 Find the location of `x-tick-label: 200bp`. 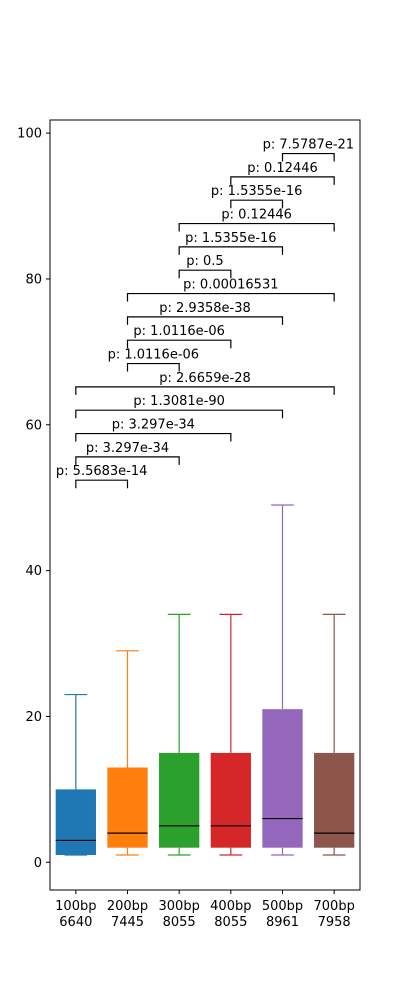

x-tick-label: 200bp is located at coordinates (127, 906).